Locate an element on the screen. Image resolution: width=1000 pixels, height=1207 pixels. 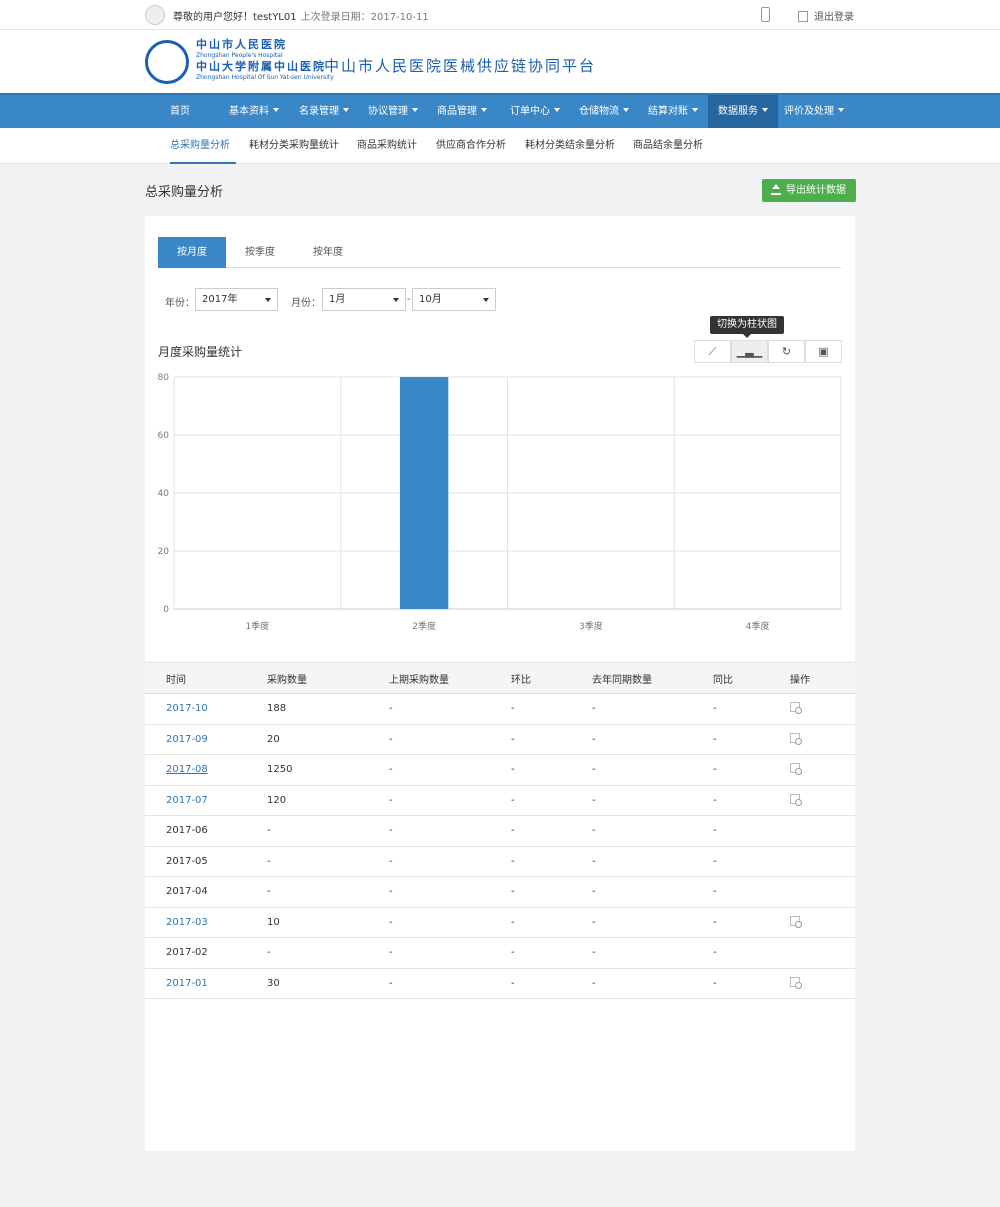
nav-item-0: 首页 is located at coordinates (180, 111).